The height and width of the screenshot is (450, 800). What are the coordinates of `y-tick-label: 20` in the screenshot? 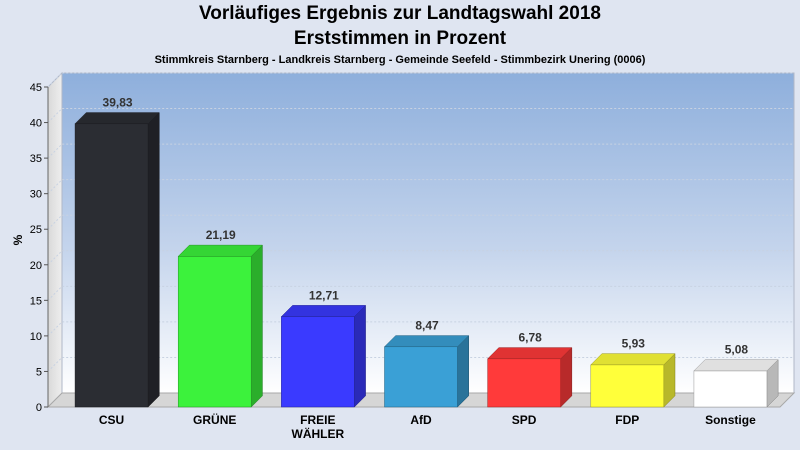 It's located at (36, 266).